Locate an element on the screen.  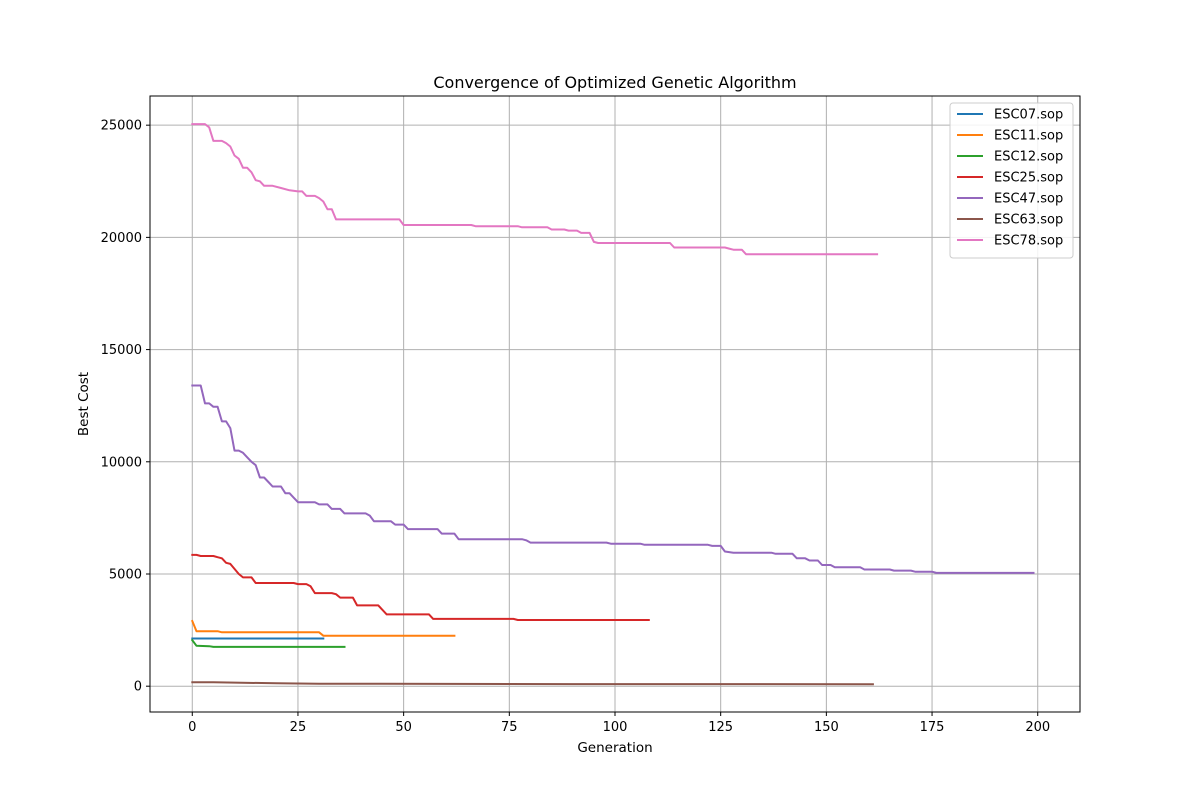
legend-label: ESC25.sop is located at coordinates (1028, 178).